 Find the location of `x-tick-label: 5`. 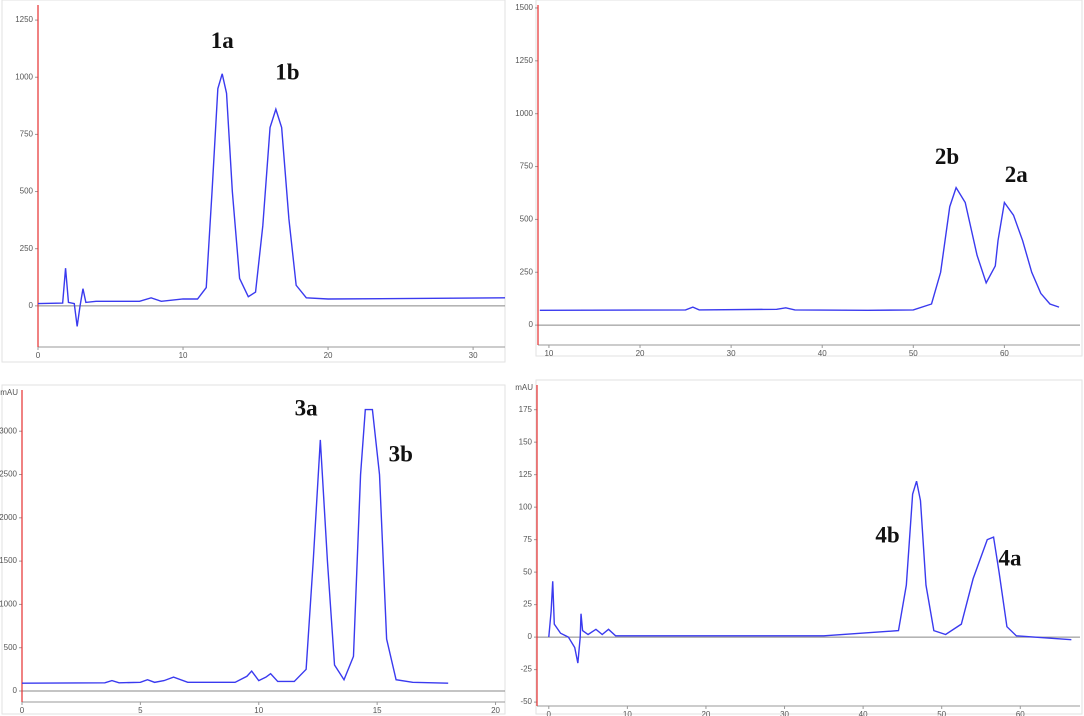

x-tick-label: 5 is located at coordinates (140, 710).